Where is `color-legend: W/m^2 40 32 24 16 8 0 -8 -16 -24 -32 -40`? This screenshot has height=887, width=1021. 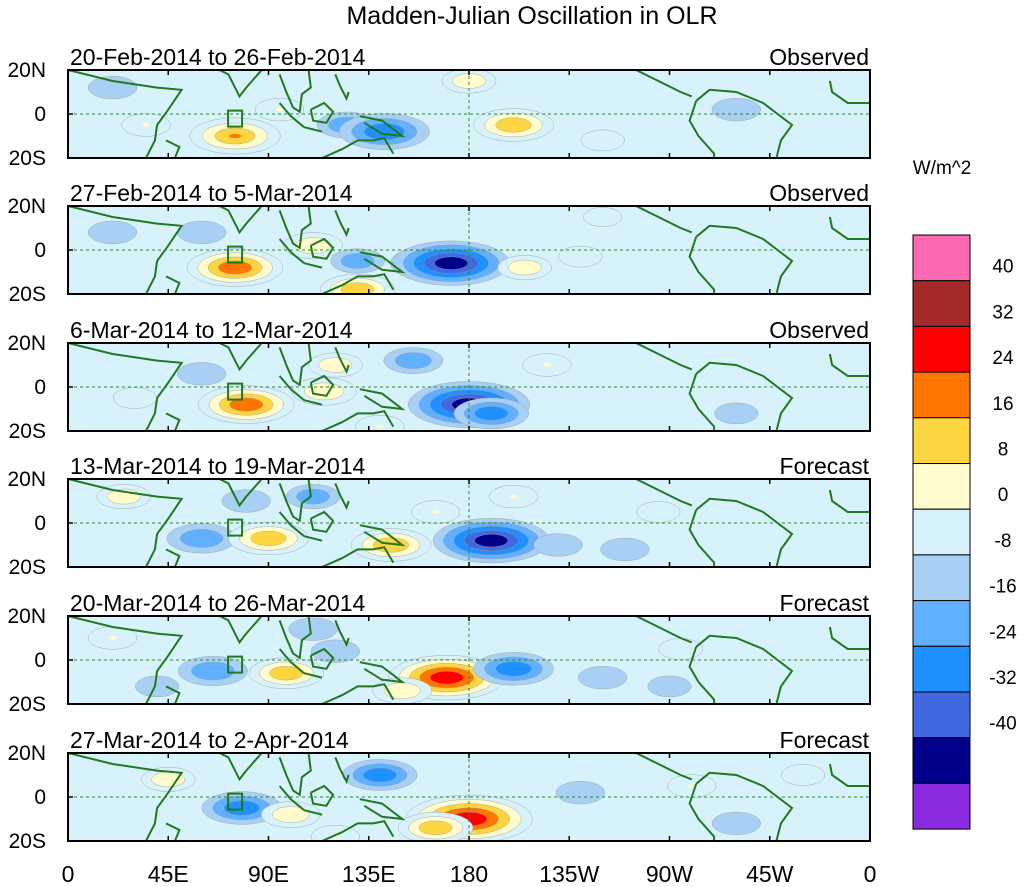 color-legend: W/m^2 40 32 24 16 8 0 -8 -16 -24 -32 -40 is located at coordinates (964, 494).